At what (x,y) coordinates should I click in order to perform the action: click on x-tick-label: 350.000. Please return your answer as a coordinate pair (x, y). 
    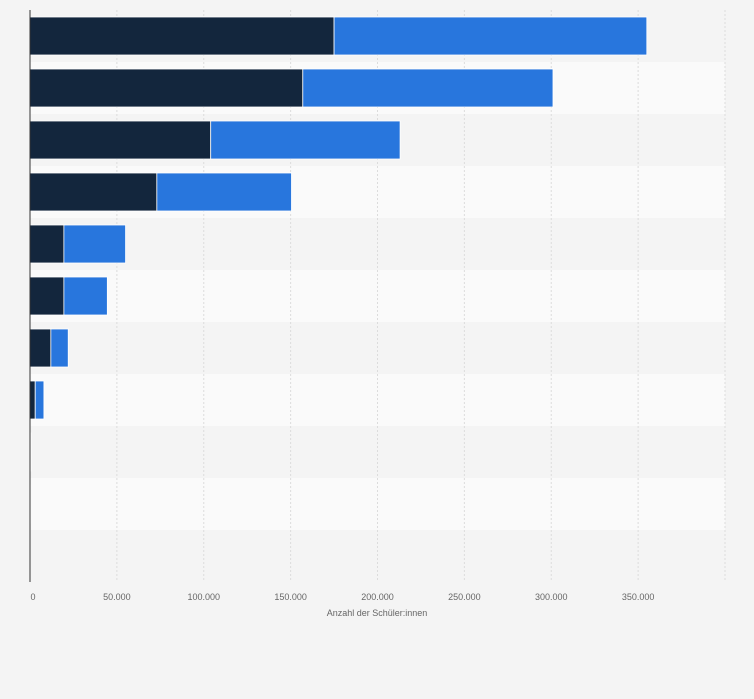
    Looking at the image, I should click on (638, 597).